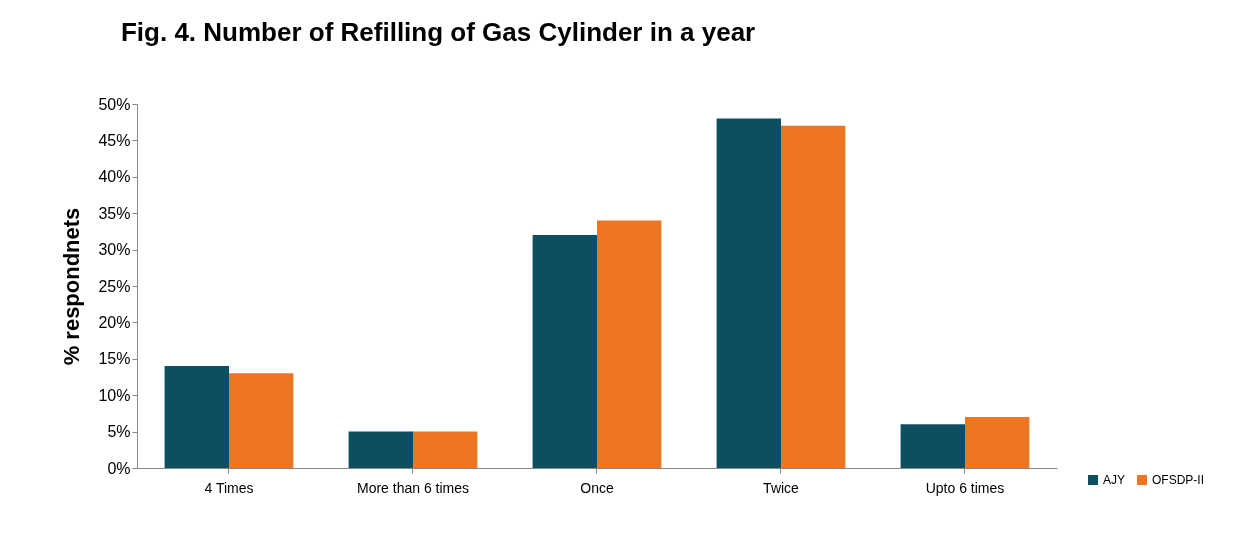 The width and height of the screenshot is (1244, 548). What do you see at coordinates (114, 250) in the screenshot?
I see `y-tick-label: 30%` at bounding box center [114, 250].